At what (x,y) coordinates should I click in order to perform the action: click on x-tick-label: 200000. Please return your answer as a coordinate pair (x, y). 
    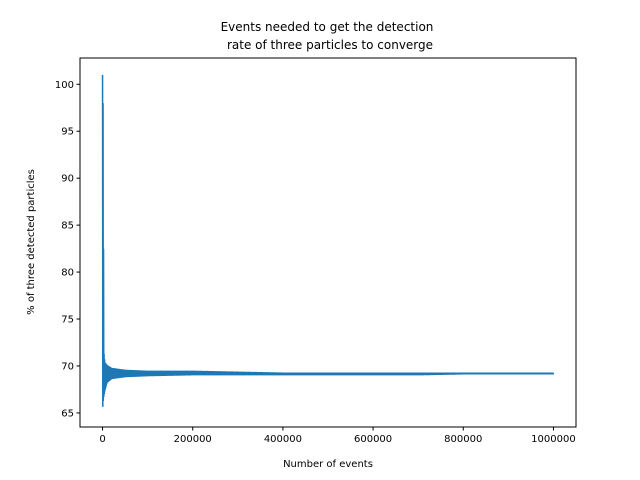
    Looking at the image, I should click on (193, 439).